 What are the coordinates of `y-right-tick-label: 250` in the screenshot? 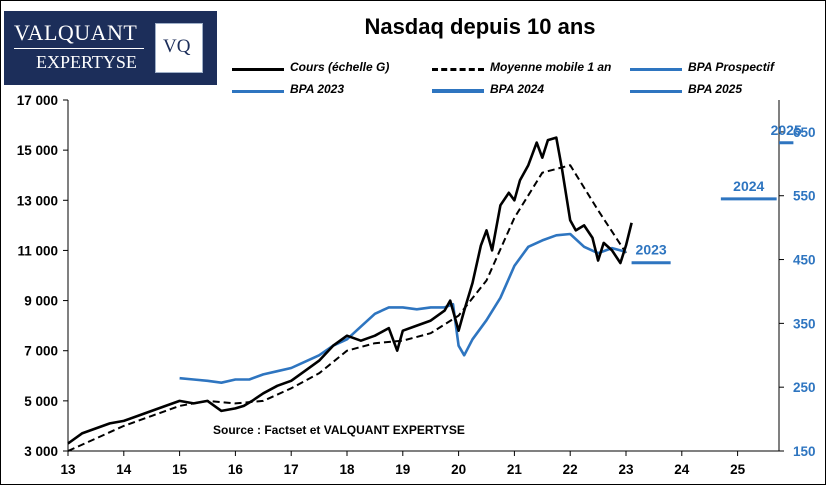 It's located at (804, 387).